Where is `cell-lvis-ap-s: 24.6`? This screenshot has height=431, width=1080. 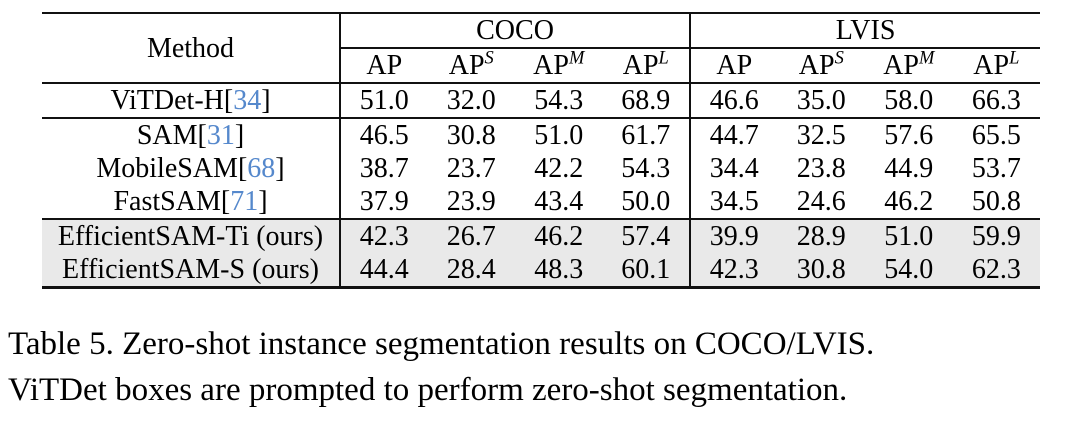 cell-lvis-ap-s: 24.6 is located at coordinates (821, 202).